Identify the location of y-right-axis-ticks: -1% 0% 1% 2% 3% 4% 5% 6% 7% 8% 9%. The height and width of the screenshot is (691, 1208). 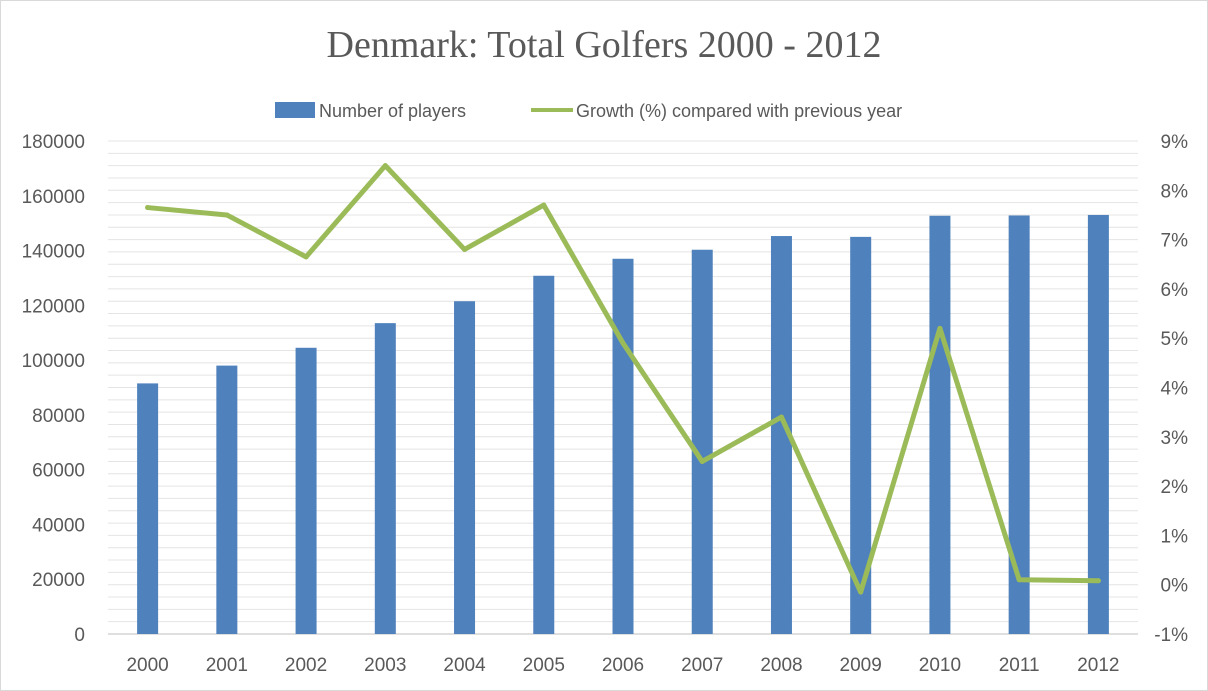
(1171, 389).